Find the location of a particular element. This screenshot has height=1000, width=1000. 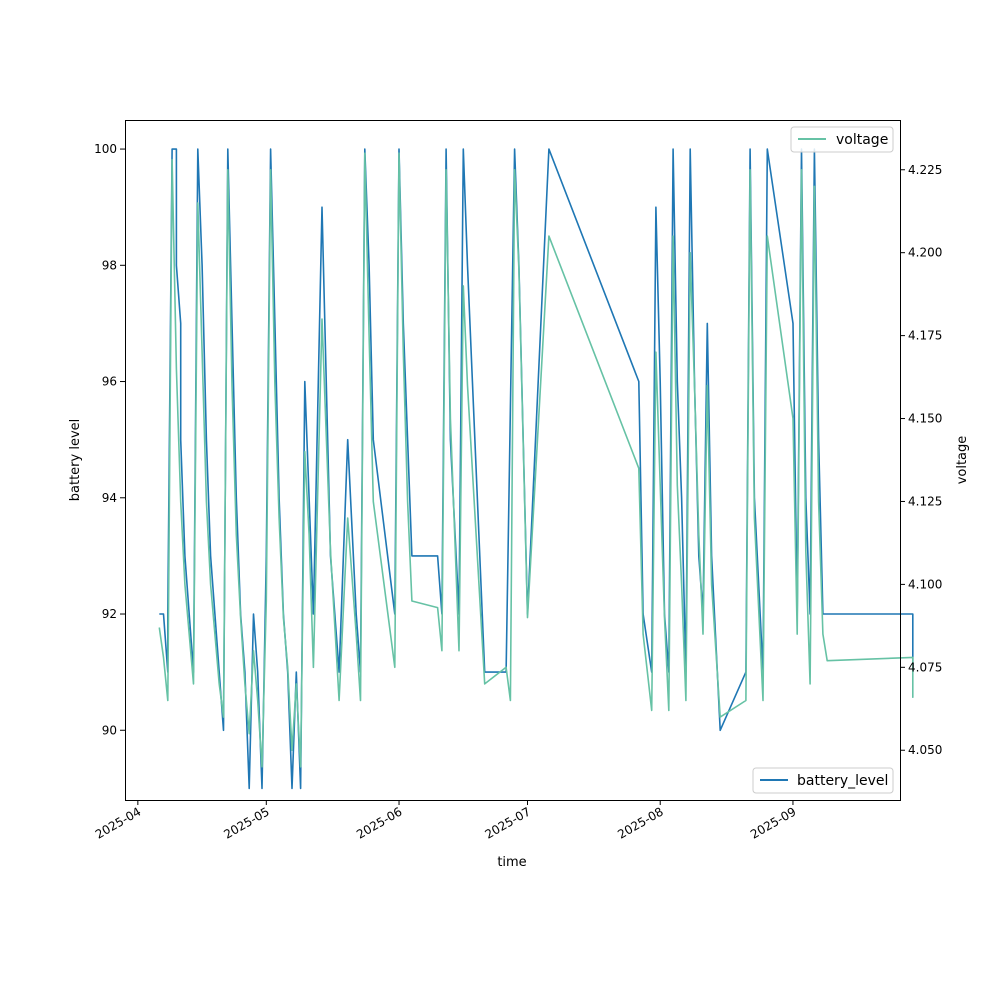

x-tick-label: 2025-04 is located at coordinates (118, 822).